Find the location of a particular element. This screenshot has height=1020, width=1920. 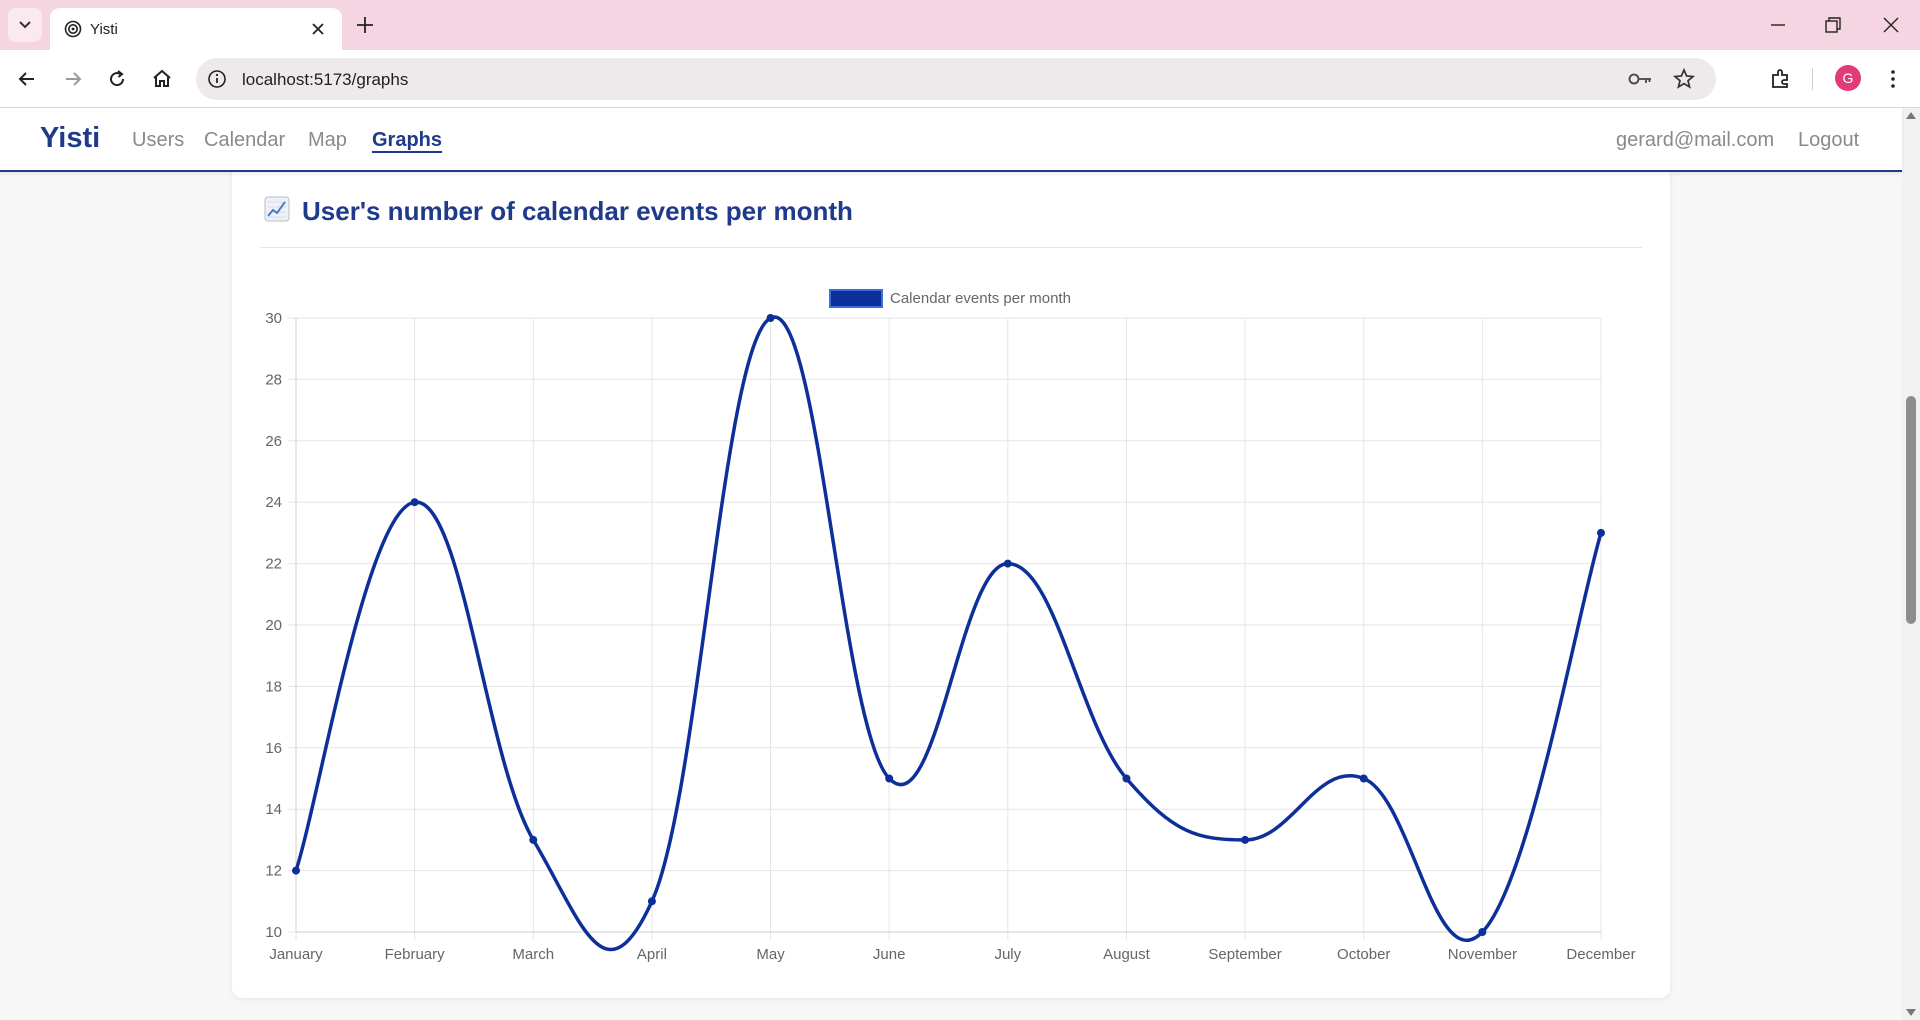

x-tick-label: October is located at coordinates (1363, 954).